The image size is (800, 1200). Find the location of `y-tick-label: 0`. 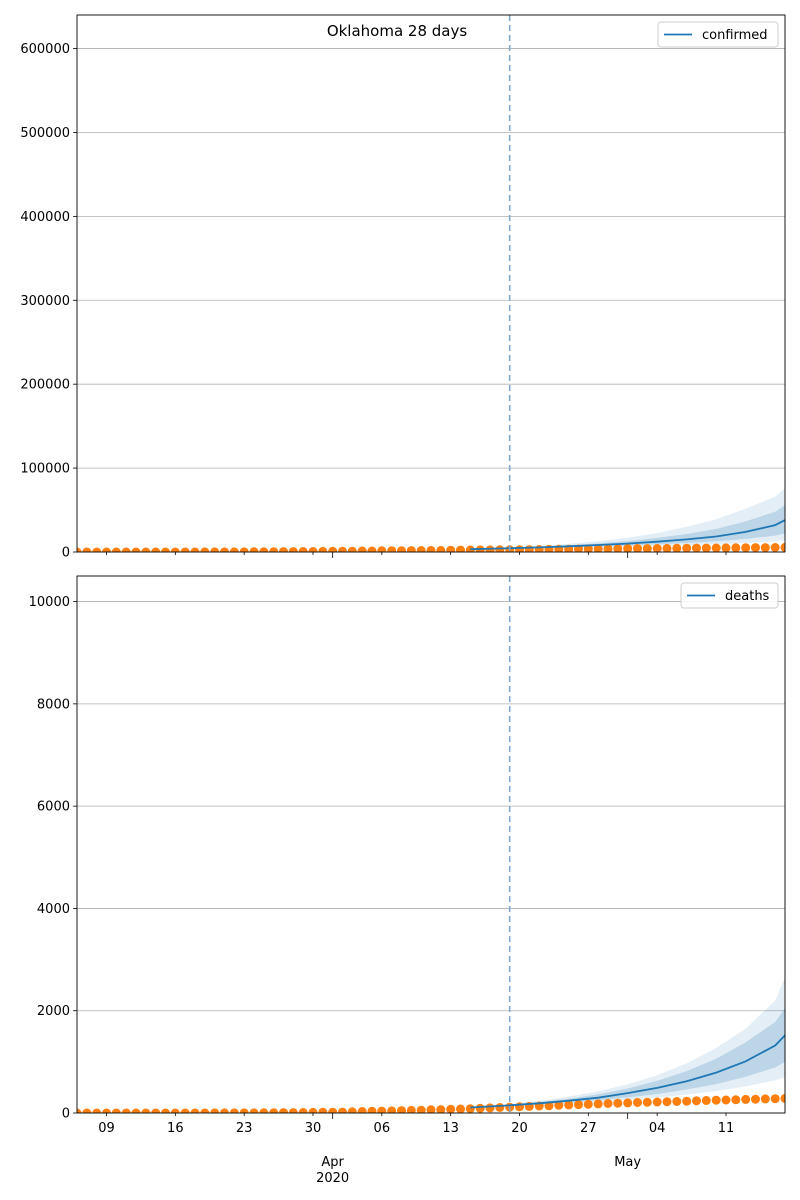

y-tick-label: 0 is located at coordinates (66, 553).